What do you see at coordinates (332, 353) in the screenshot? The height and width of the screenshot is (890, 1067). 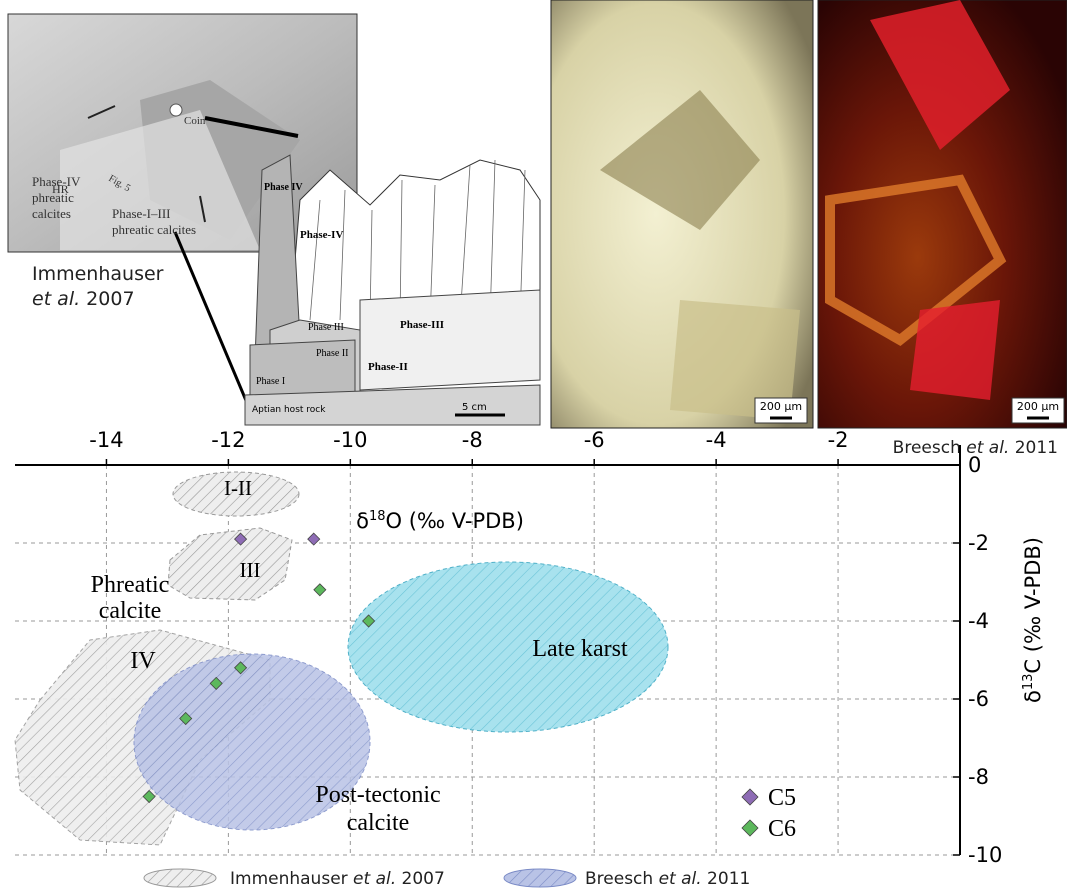 I see `sketch-label: Phase II` at bounding box center [332, 353].